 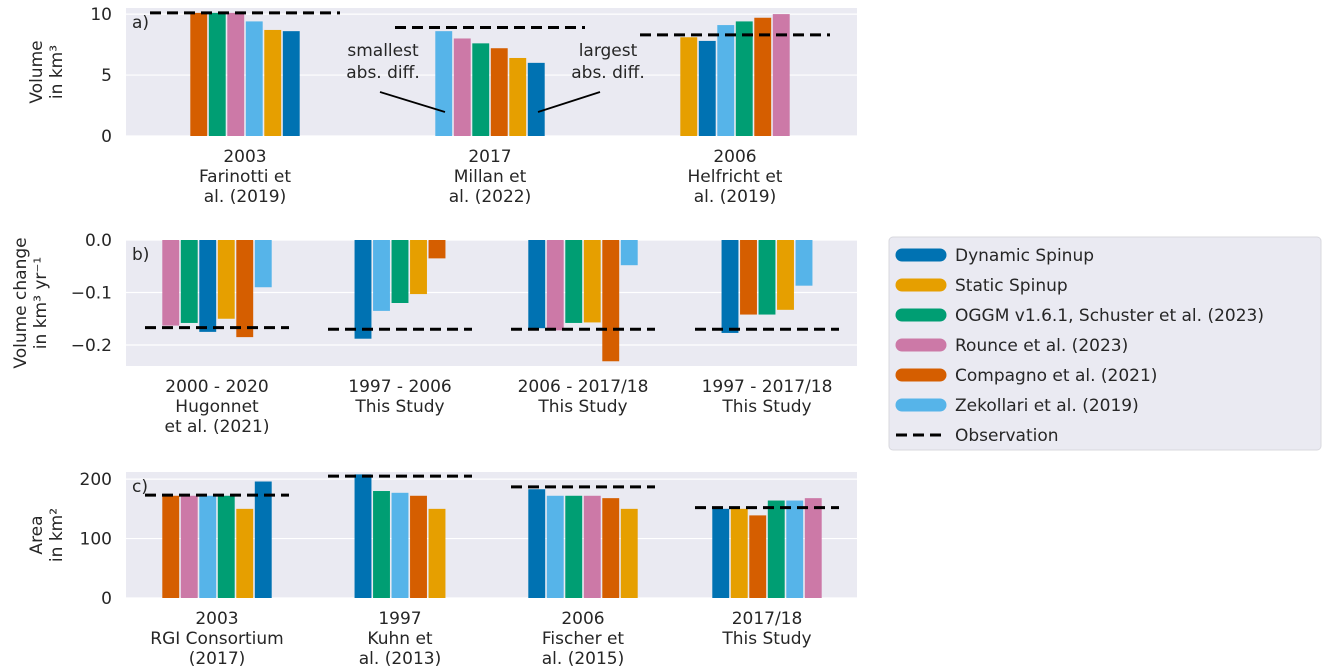 What do you see at coordinates (735, 177) in the screenshot?
I see `category-label: Helfricht et` at bounding box center [735, 177].